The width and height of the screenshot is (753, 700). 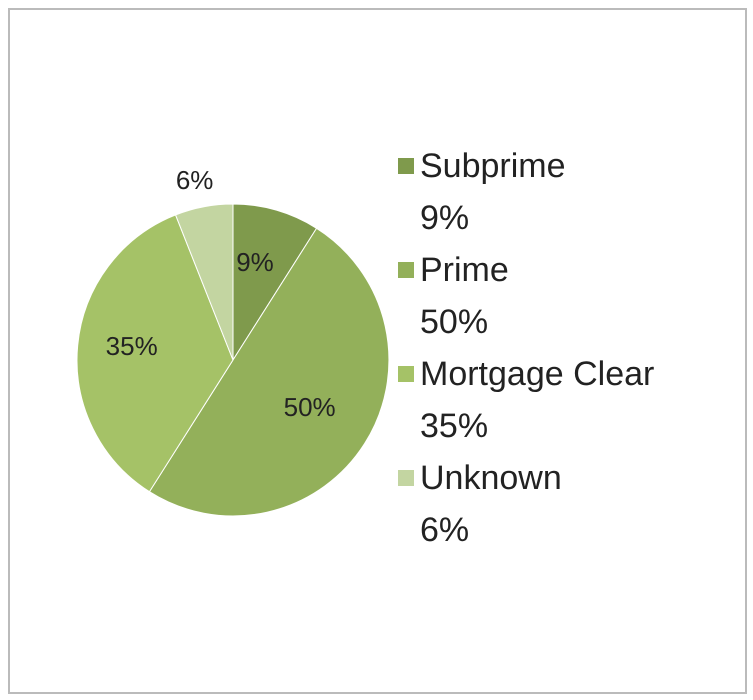 I want to click on legend-label: Subprime, so click(x=493, y=166).